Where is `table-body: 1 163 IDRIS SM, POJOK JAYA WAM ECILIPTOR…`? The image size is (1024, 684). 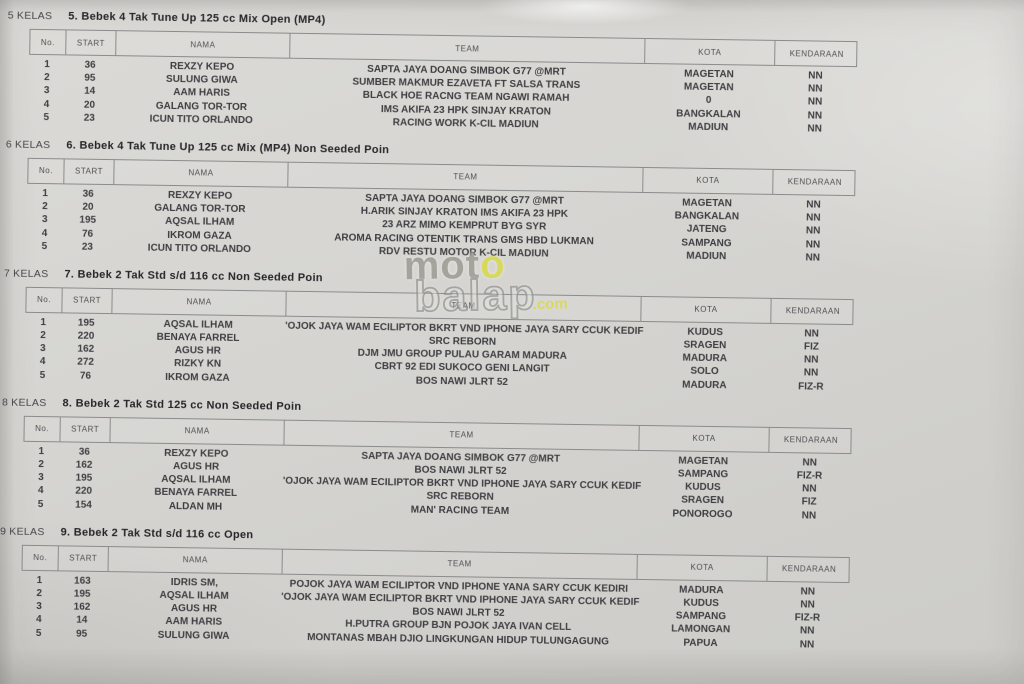
table-body: 1 163 IDRIS SM, POJOK JAYA WAM ECILIPTOR… is located at coordinates (435, 613).